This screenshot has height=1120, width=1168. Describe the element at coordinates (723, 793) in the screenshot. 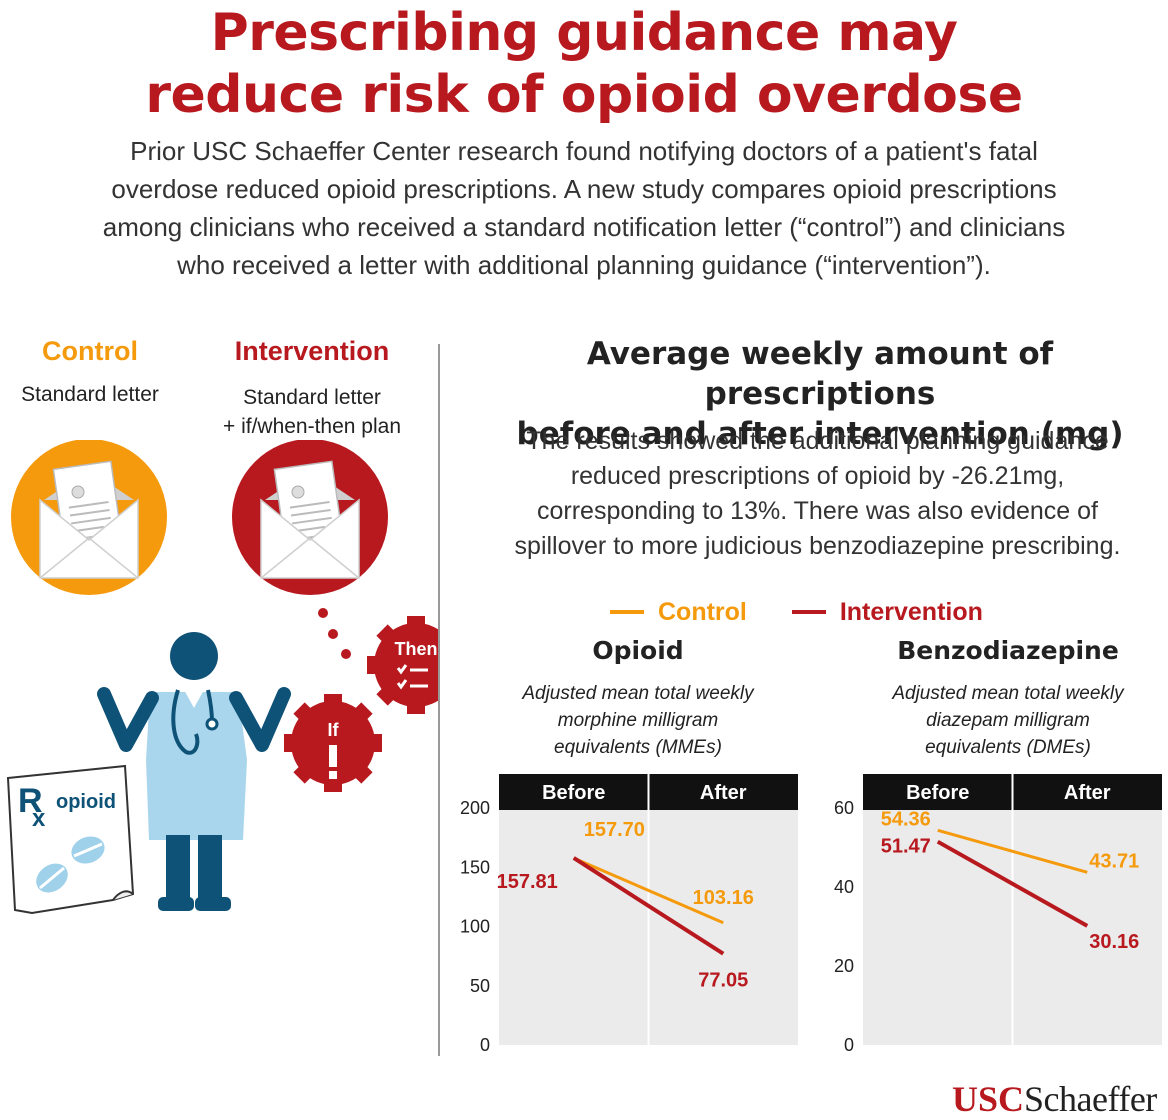

I see `opioid-category-after: After` at that location.